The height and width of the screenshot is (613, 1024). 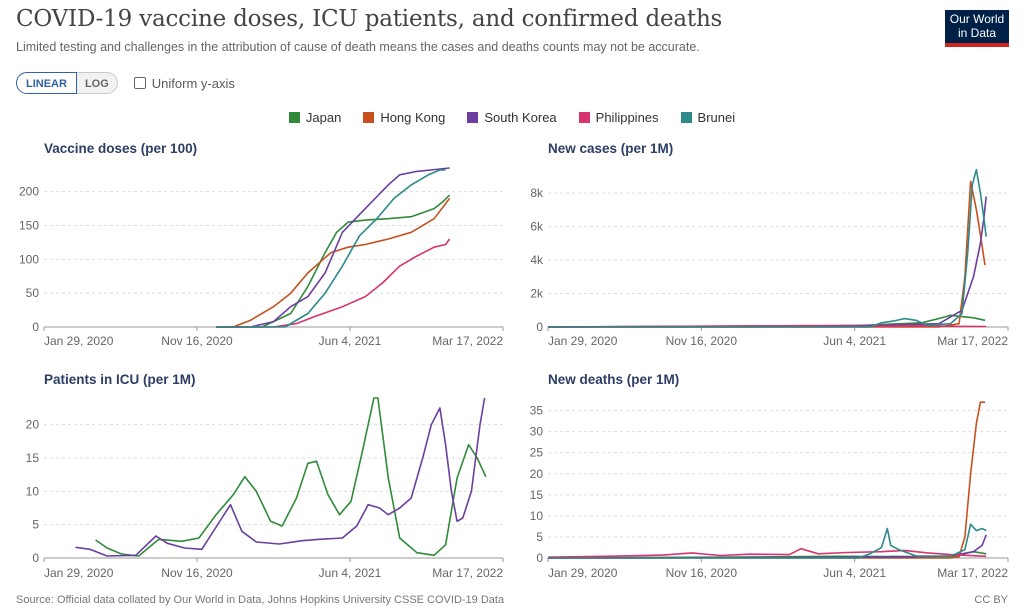 What do you see at coordinates (977, 33) in the screenshot?
I see `logo-line-2: in Data` at bounding box center [977, 33].